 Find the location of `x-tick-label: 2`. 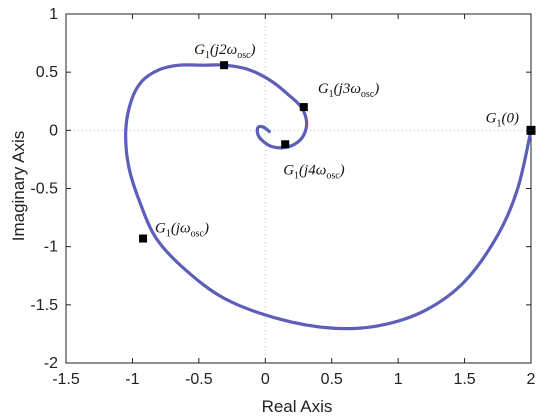

x-tick-label: 2 is located at coordinates (531, 379).